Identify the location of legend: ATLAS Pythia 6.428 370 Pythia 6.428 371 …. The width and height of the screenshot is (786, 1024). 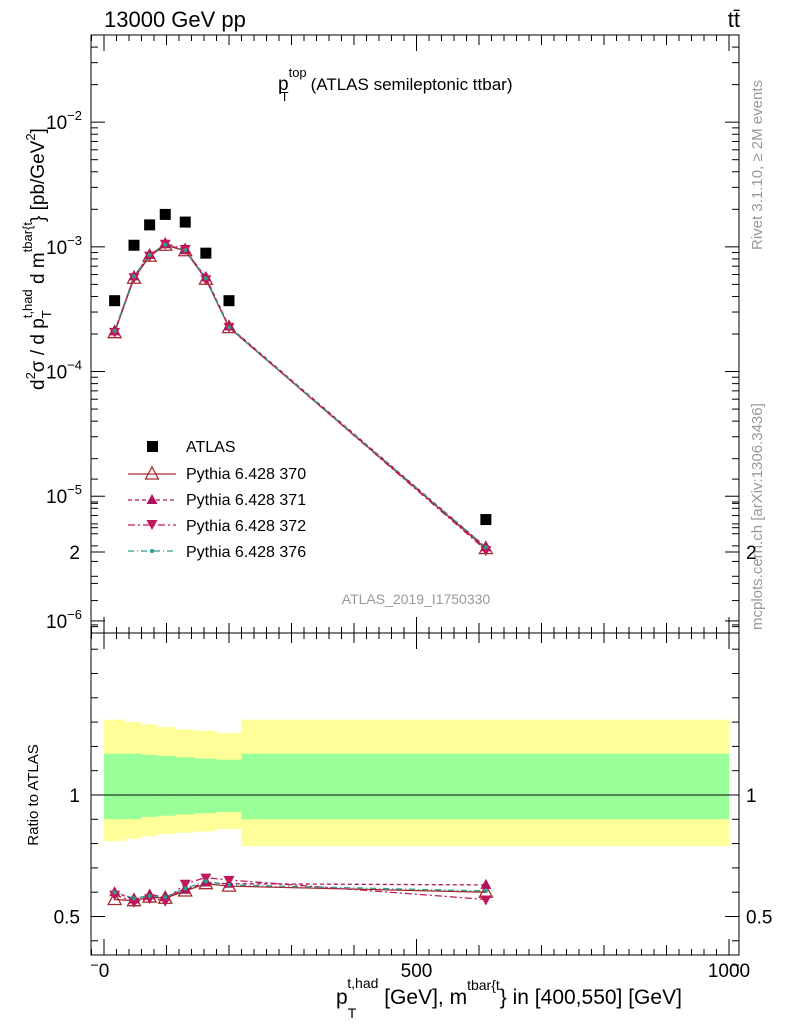
(217, 500).